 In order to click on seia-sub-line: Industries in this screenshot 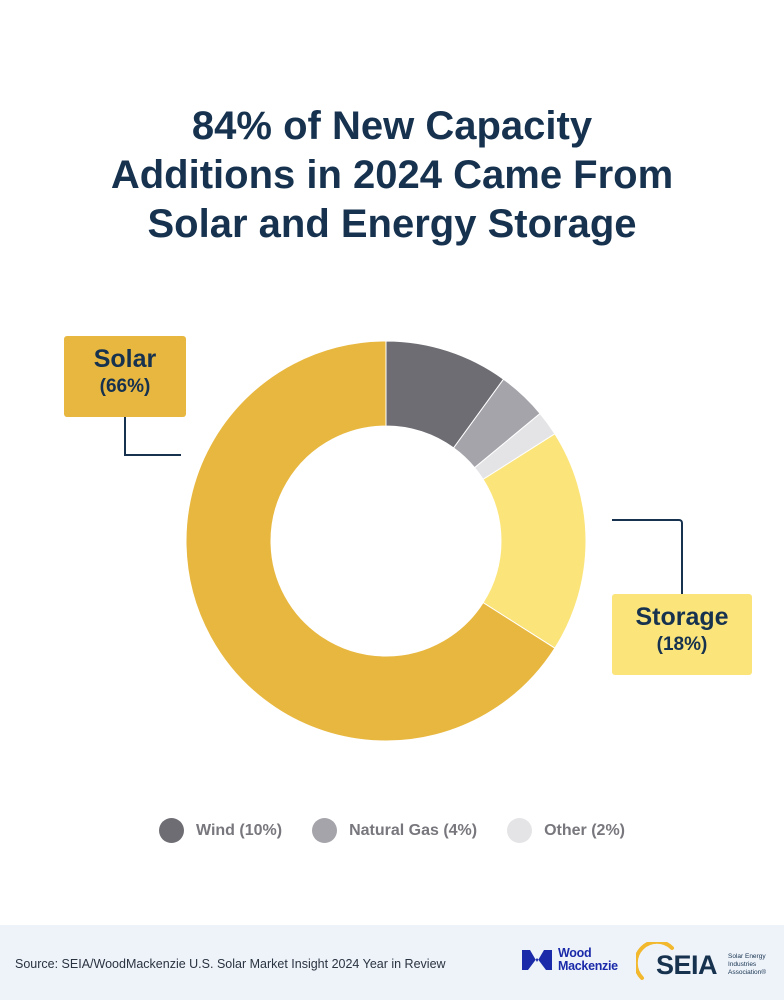, I will do `click(742, 964)`.